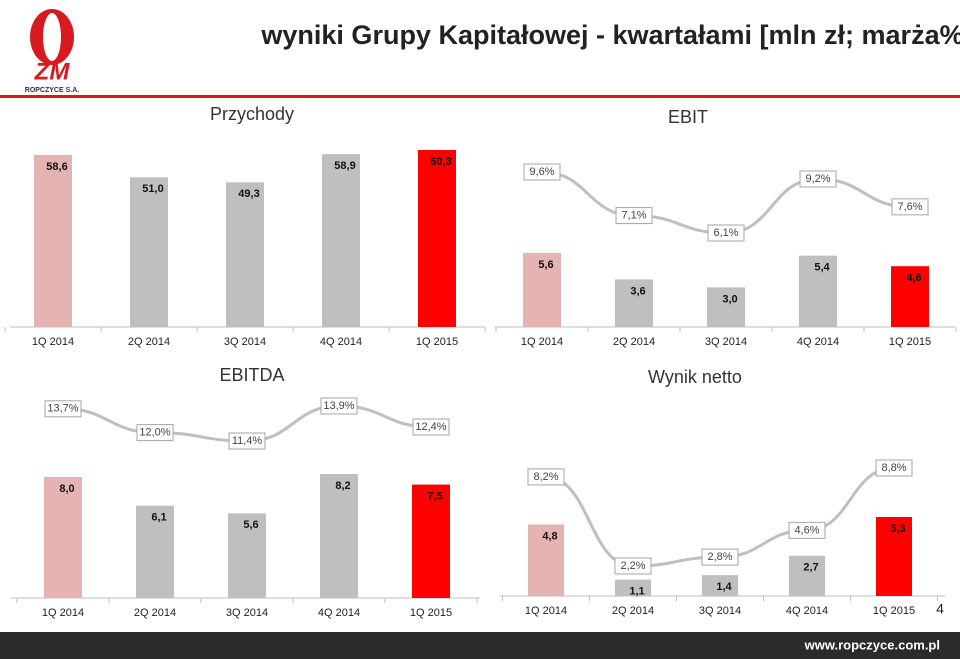  I want to click on logo-subtext: ROPCZYCE S.A., so click(52, 90).